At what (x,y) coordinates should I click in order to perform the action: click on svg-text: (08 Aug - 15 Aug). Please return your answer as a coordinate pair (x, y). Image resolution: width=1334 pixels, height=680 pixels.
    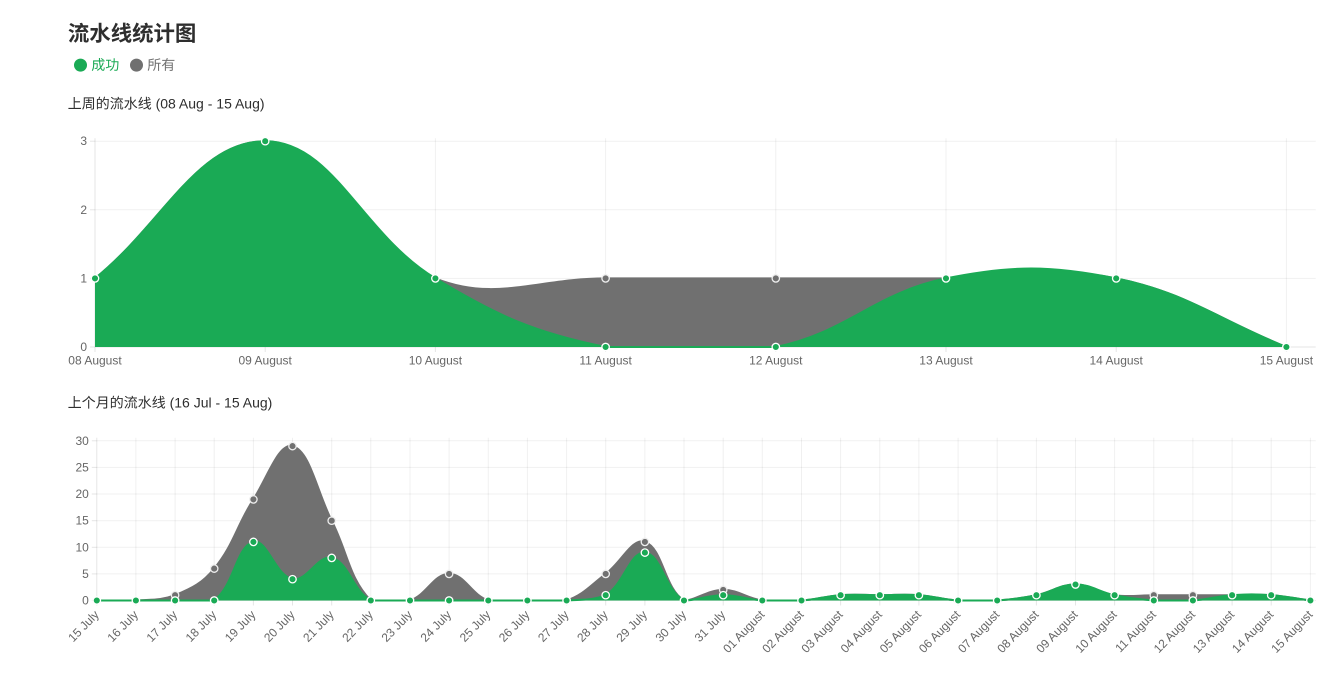
    Looking at the image, I should click on (208, 104).